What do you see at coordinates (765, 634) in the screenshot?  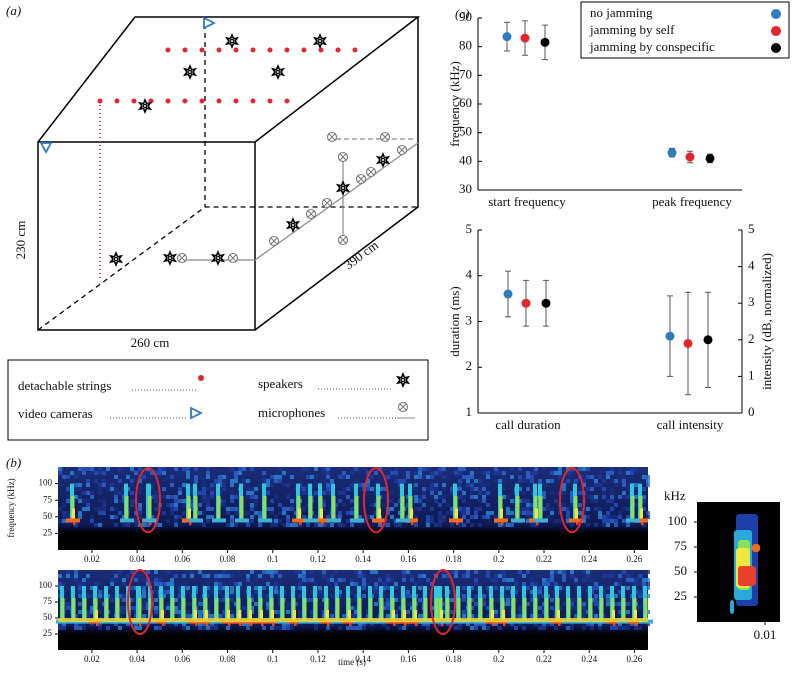 I see `x-tick-label: 0.01` at bounding box center [765, 634].